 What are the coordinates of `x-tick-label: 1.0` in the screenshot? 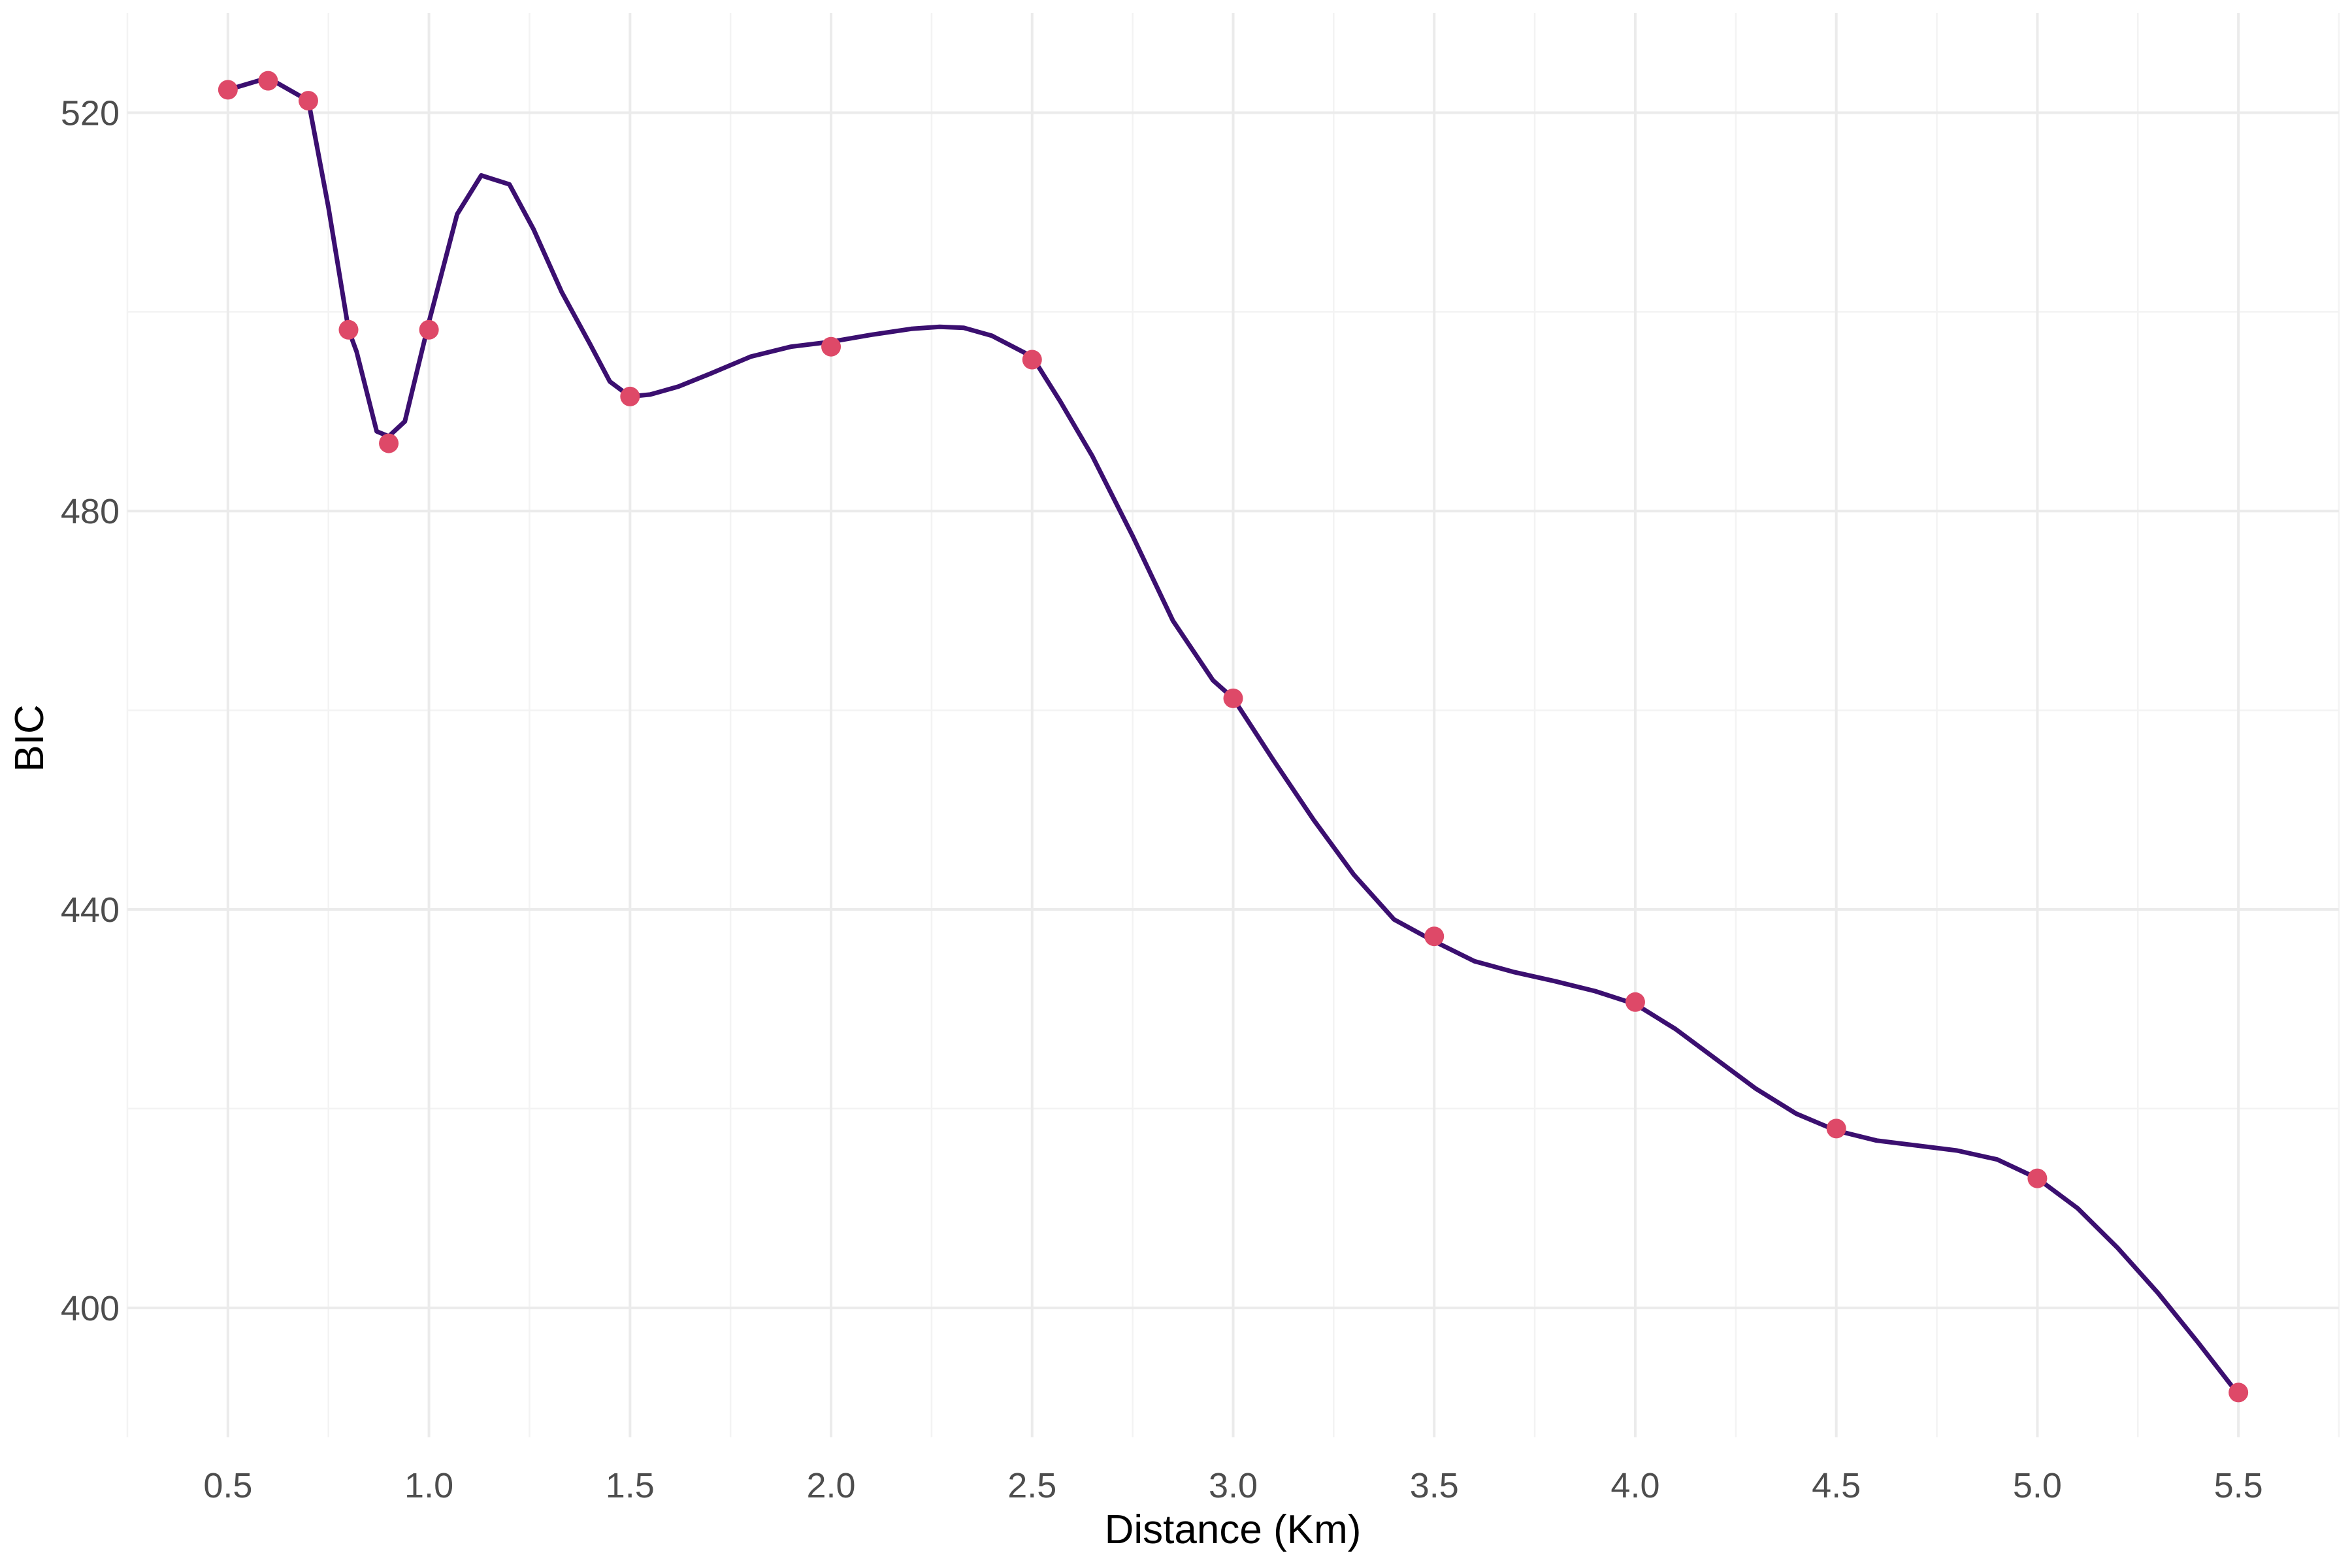 It's located at (428, 1485).